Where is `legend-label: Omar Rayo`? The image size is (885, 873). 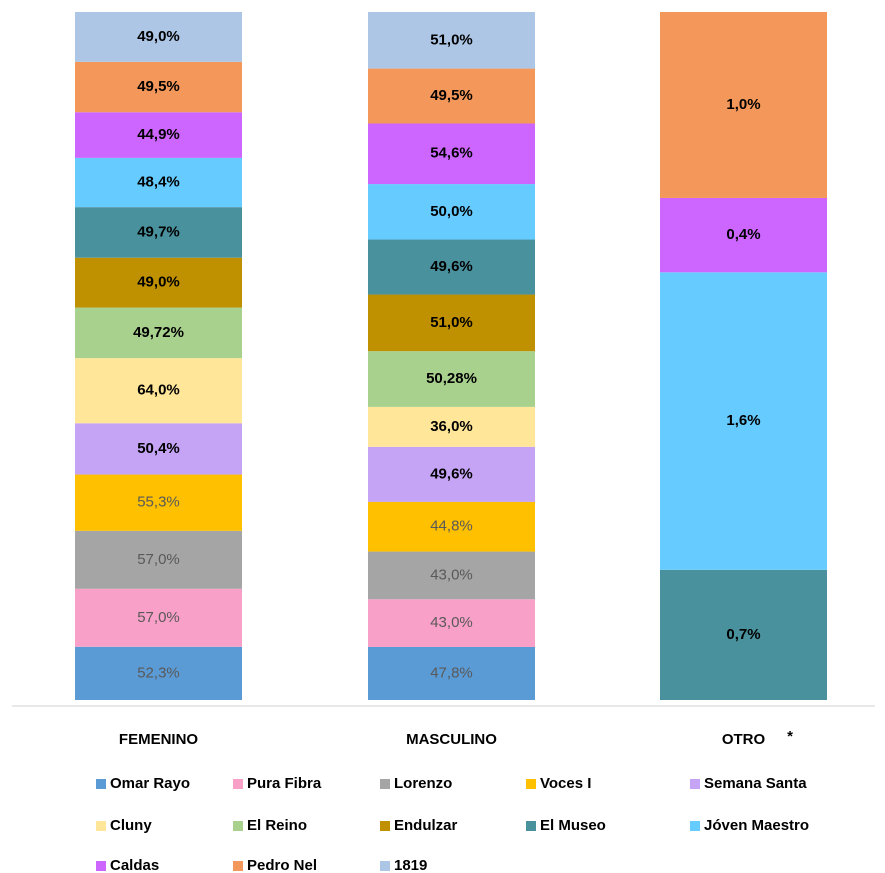
legend-label: Omar Rayo is located at coordinates (150, 783).